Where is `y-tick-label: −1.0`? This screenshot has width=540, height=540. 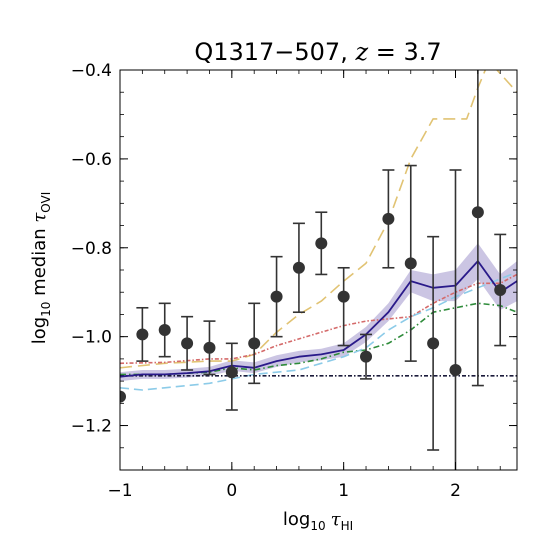
y-tick-label: −1.0 is located at coordinates (91, 338).